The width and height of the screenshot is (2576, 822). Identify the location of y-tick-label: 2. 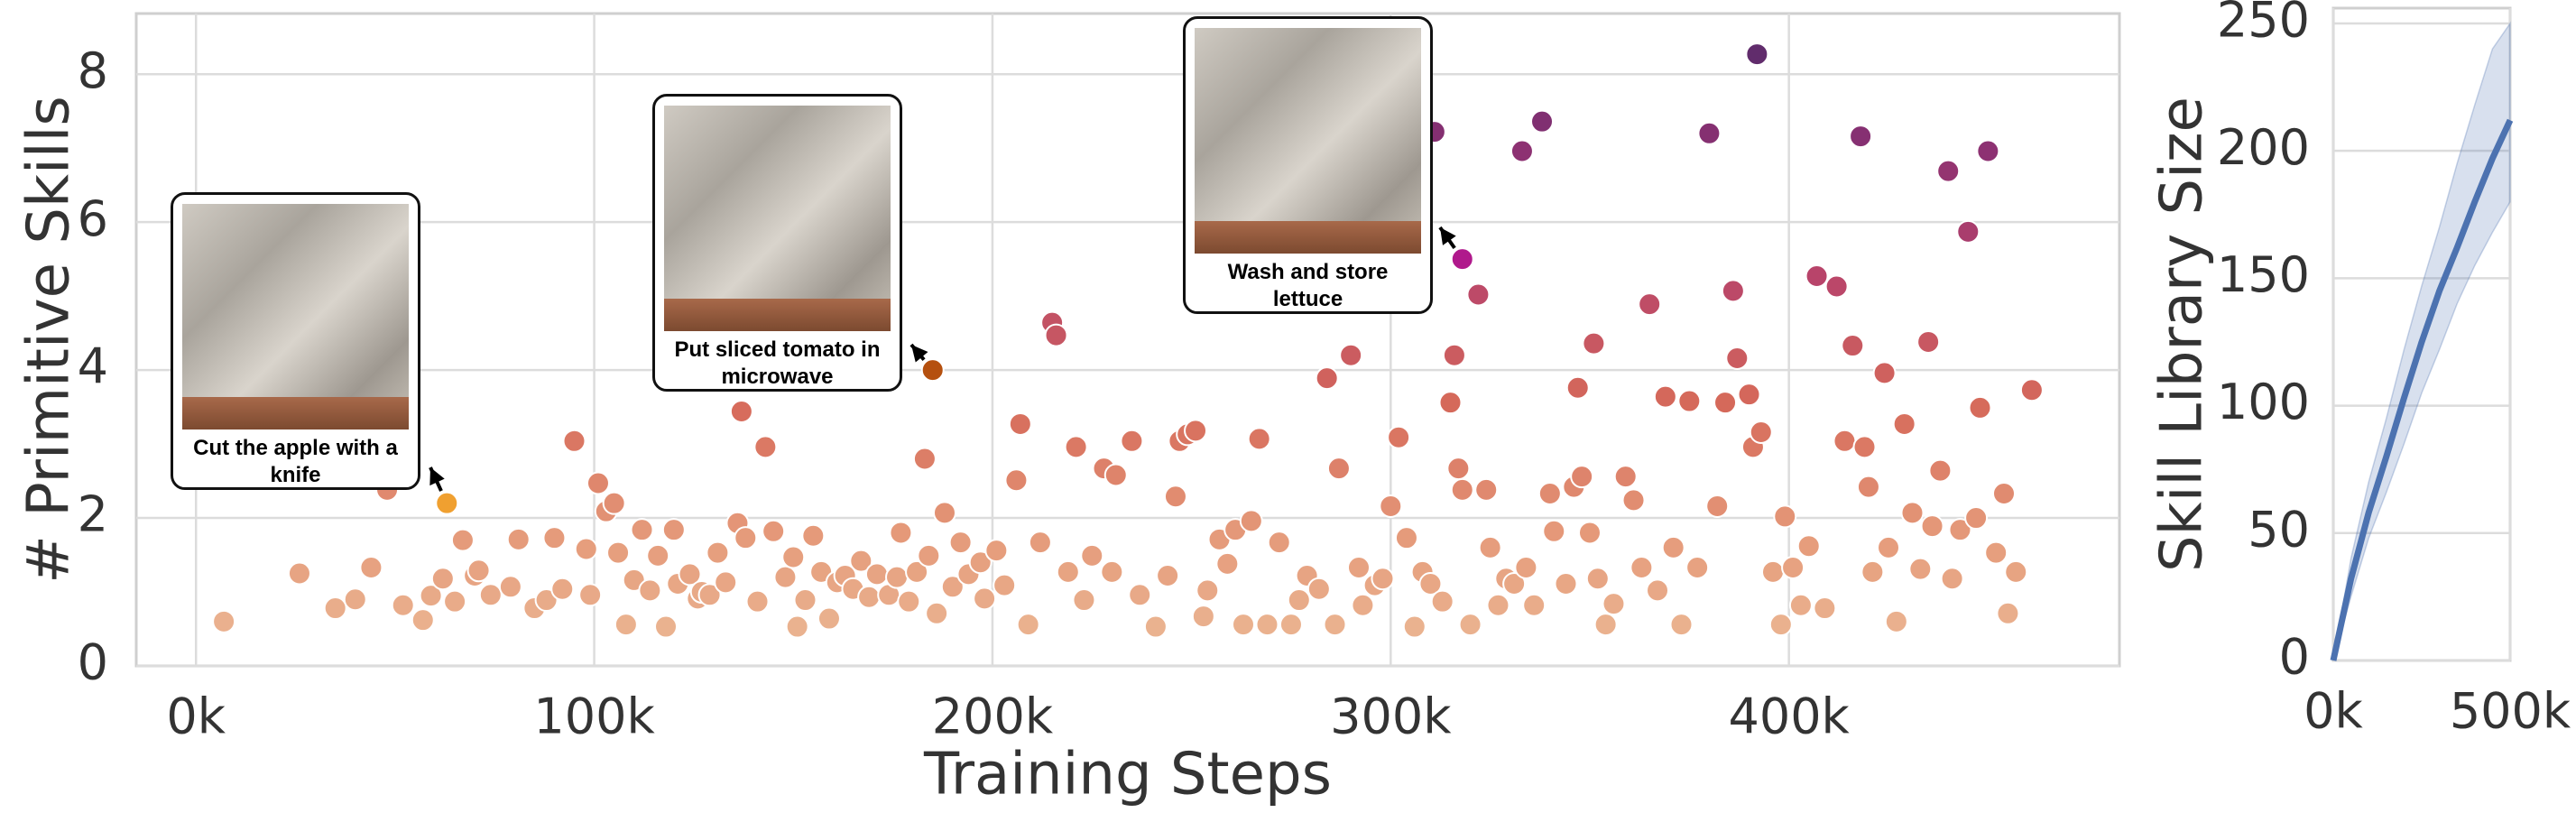
(93, 514).